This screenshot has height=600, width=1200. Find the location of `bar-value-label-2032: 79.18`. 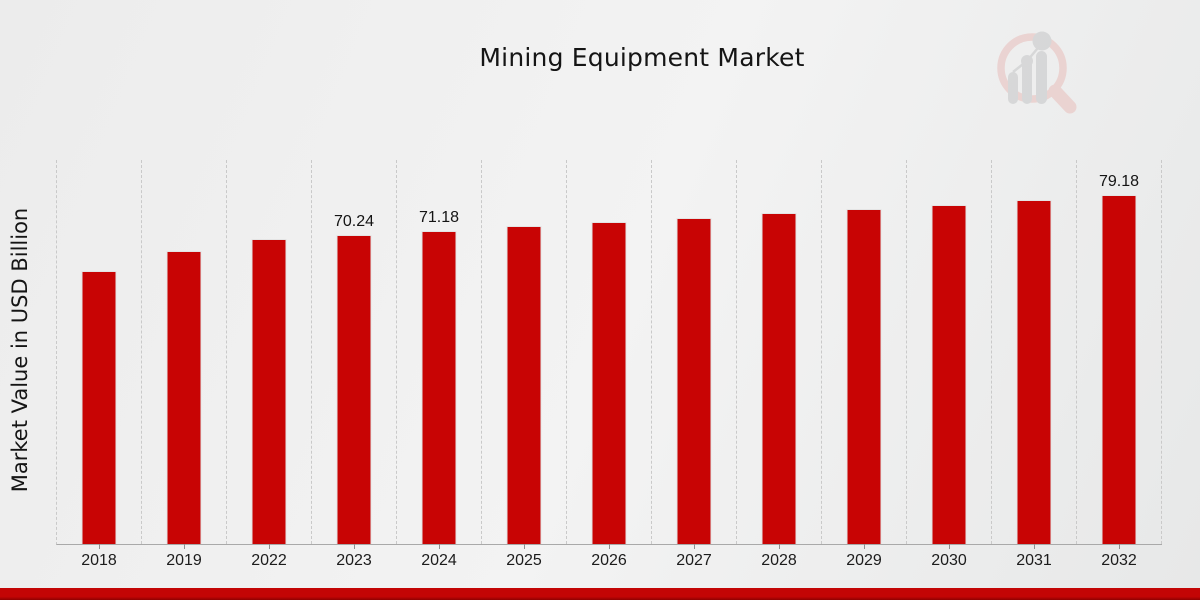

bar-value-label-2032: 79.18 is located at coordinates (1119, 181).